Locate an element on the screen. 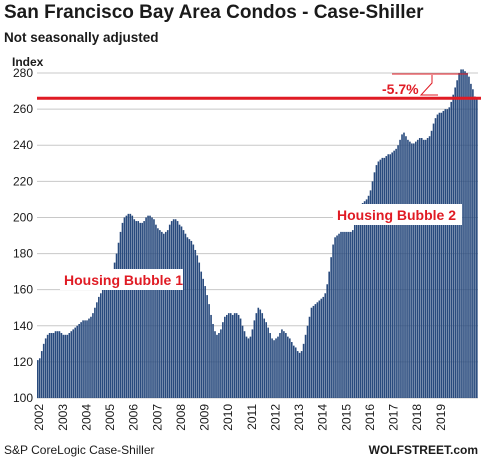  y-axis-label: Index is located at coordinates (28, 62).